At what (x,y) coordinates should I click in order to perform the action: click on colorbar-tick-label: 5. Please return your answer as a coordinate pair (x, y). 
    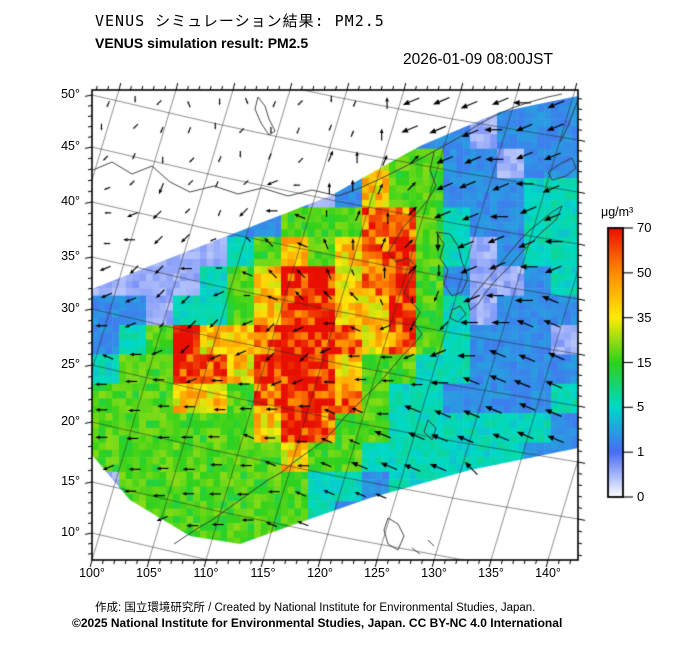
    Looking at the image, I should click on (641, 407).